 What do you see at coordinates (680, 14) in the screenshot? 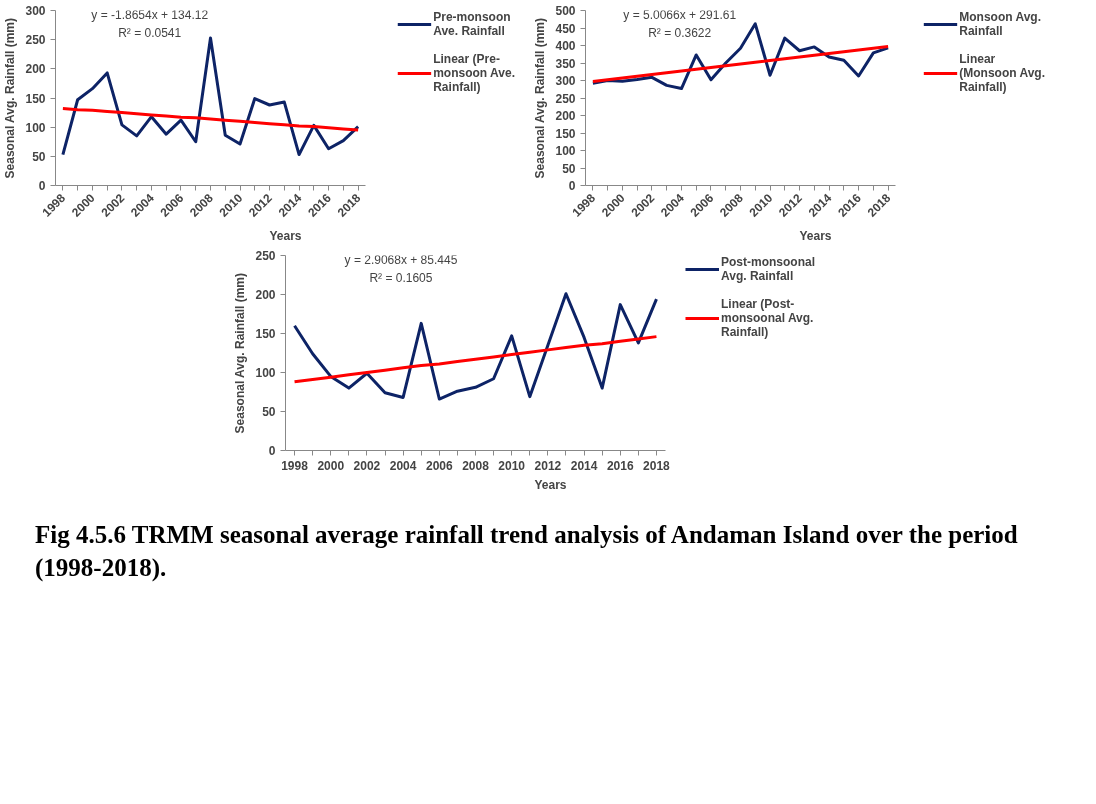
I see `annotation: y = 5.0066x + 291.61` at bounding box center [680, 14].